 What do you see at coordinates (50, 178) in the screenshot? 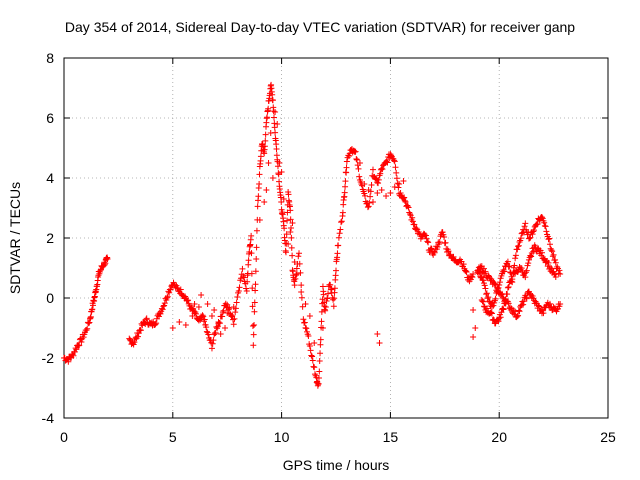
I see `y-tick-label: 4` at bounding box center [50, 178].